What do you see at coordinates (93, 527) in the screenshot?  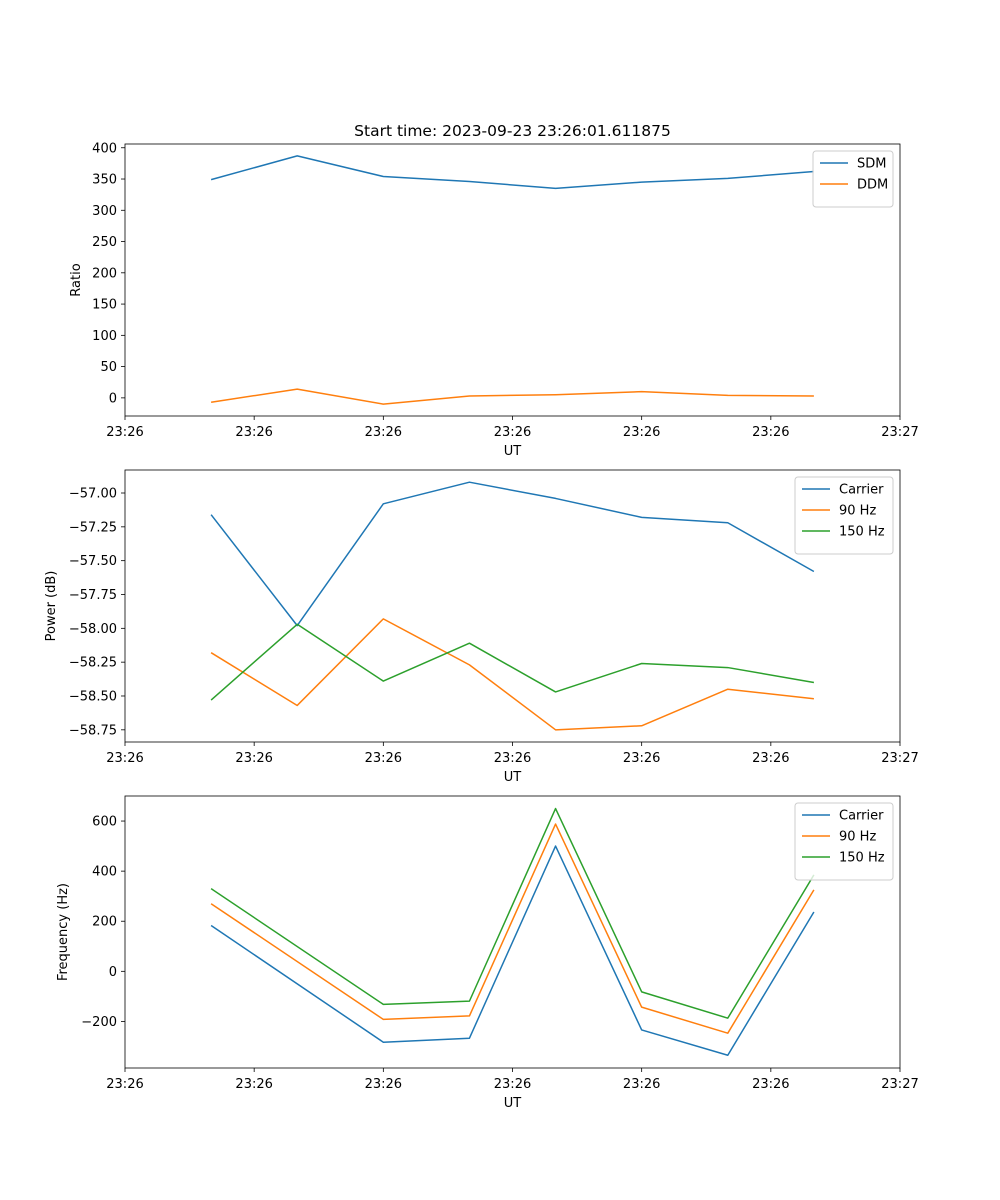 I see `y-tick-label: −57.25` at bounding box center [93, 527].